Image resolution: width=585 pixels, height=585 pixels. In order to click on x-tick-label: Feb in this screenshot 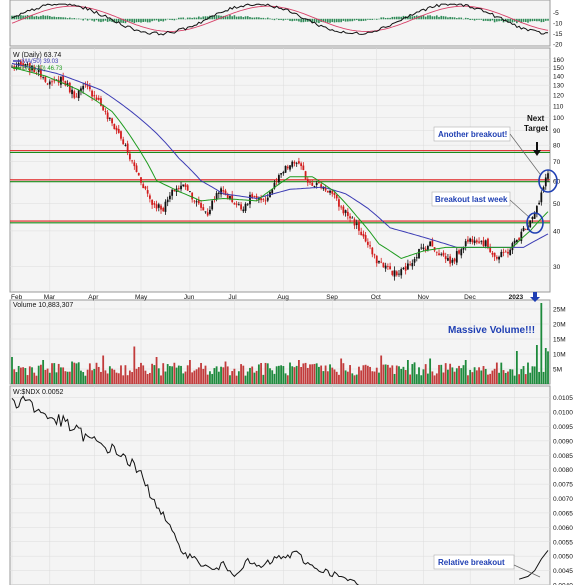, I will do `click(17, 297)`.